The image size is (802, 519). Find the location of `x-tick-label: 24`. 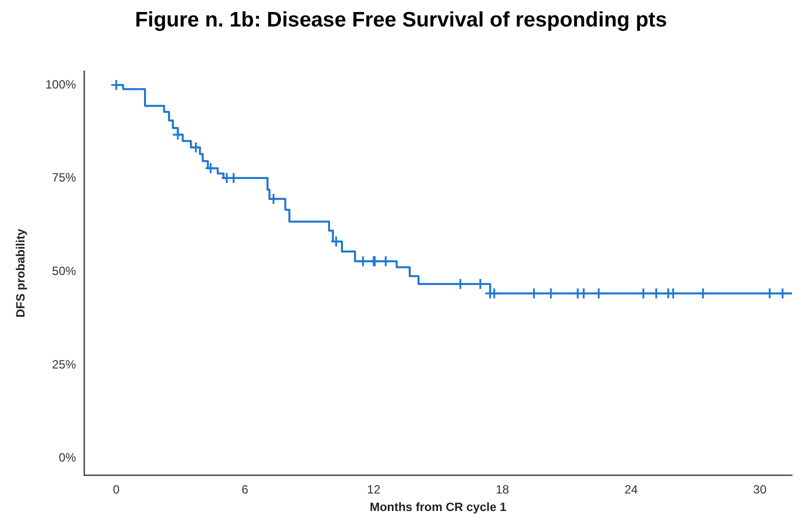

x-tick-label: 24 is located at coordinates (631, 489).